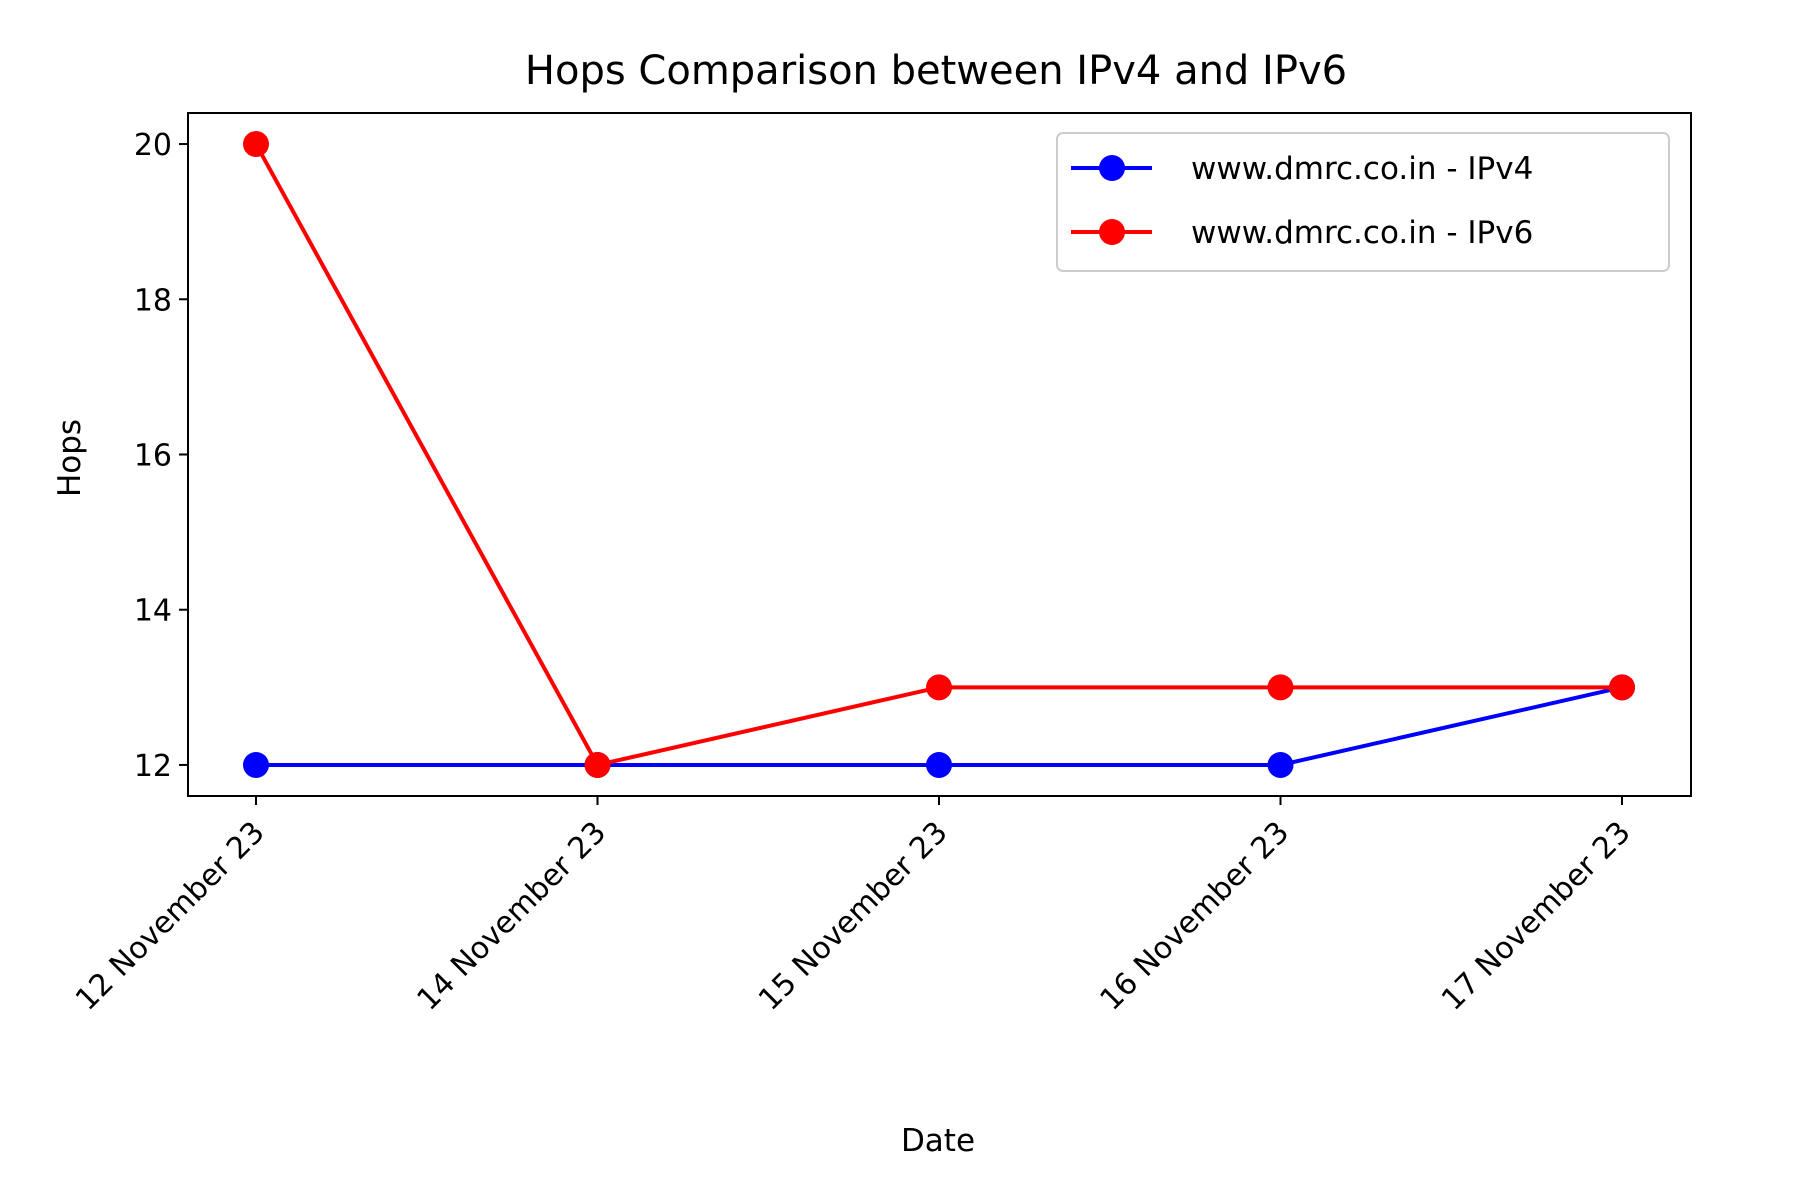  Describe the element at coordinates (153, 145) in the screenshot. I see `y-tick-label: 20` at that location.